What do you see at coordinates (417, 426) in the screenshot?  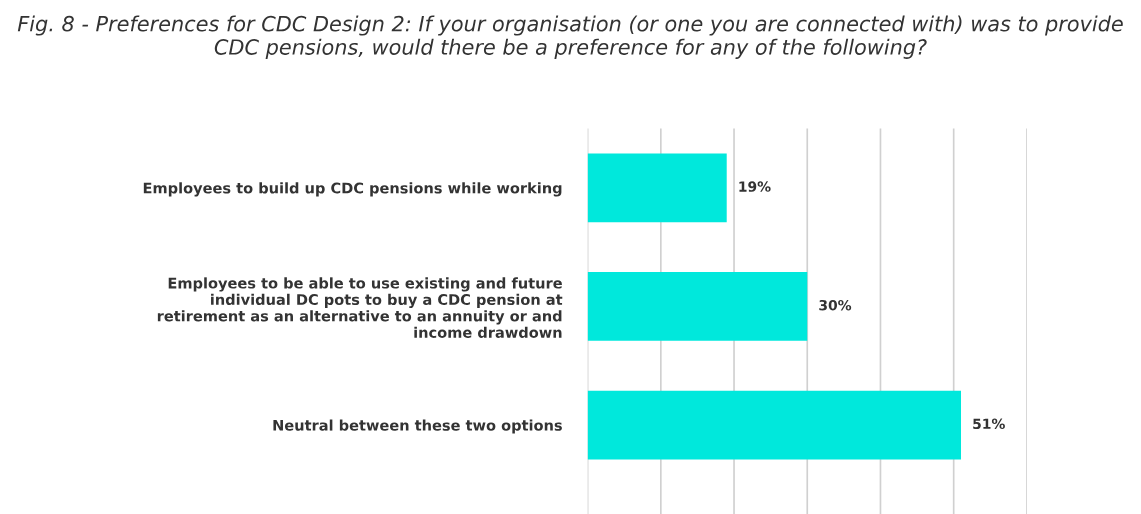 I see `y-tick-label: Neutral between these two options` at bounding box center [417, 426].